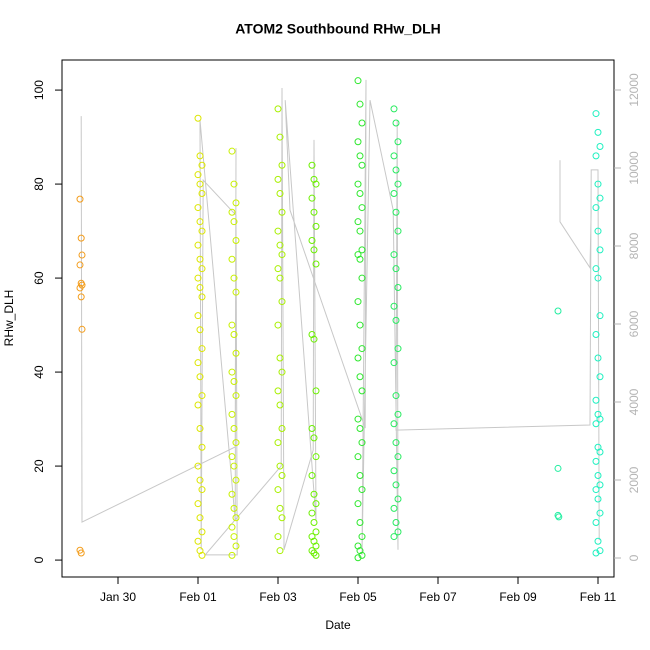 This screenshot has width=650, height=650. Describe the element at coordinates (634, 479) in the screenshot. I see `y2-tick-label: 2000` at that location.